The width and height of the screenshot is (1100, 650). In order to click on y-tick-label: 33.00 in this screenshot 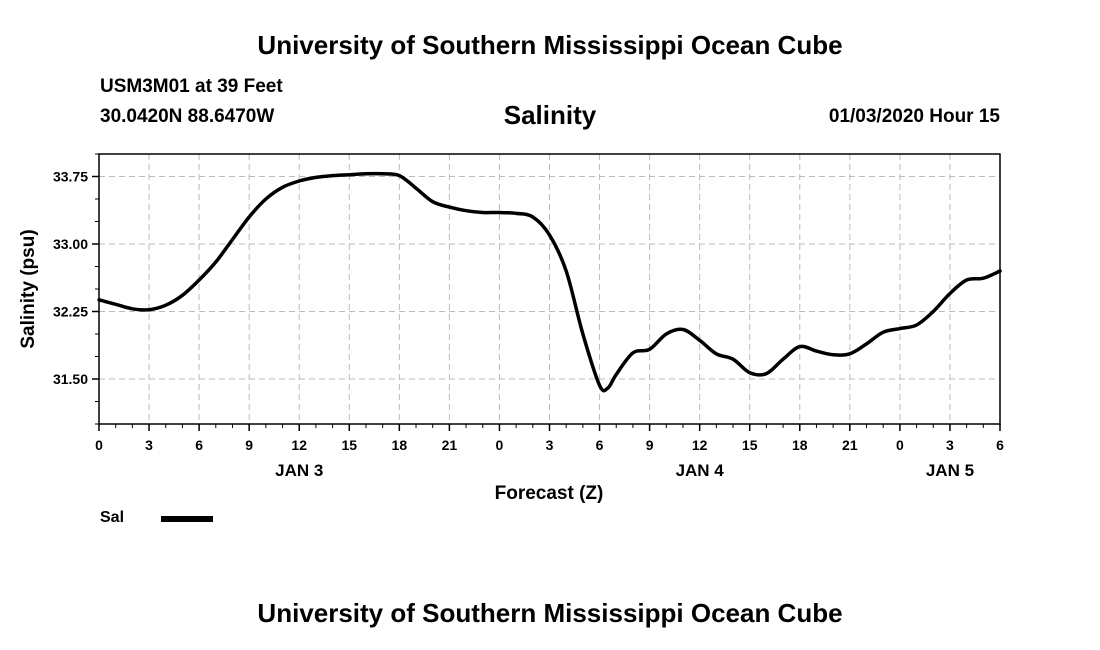, I will do `click(70, 244)`.